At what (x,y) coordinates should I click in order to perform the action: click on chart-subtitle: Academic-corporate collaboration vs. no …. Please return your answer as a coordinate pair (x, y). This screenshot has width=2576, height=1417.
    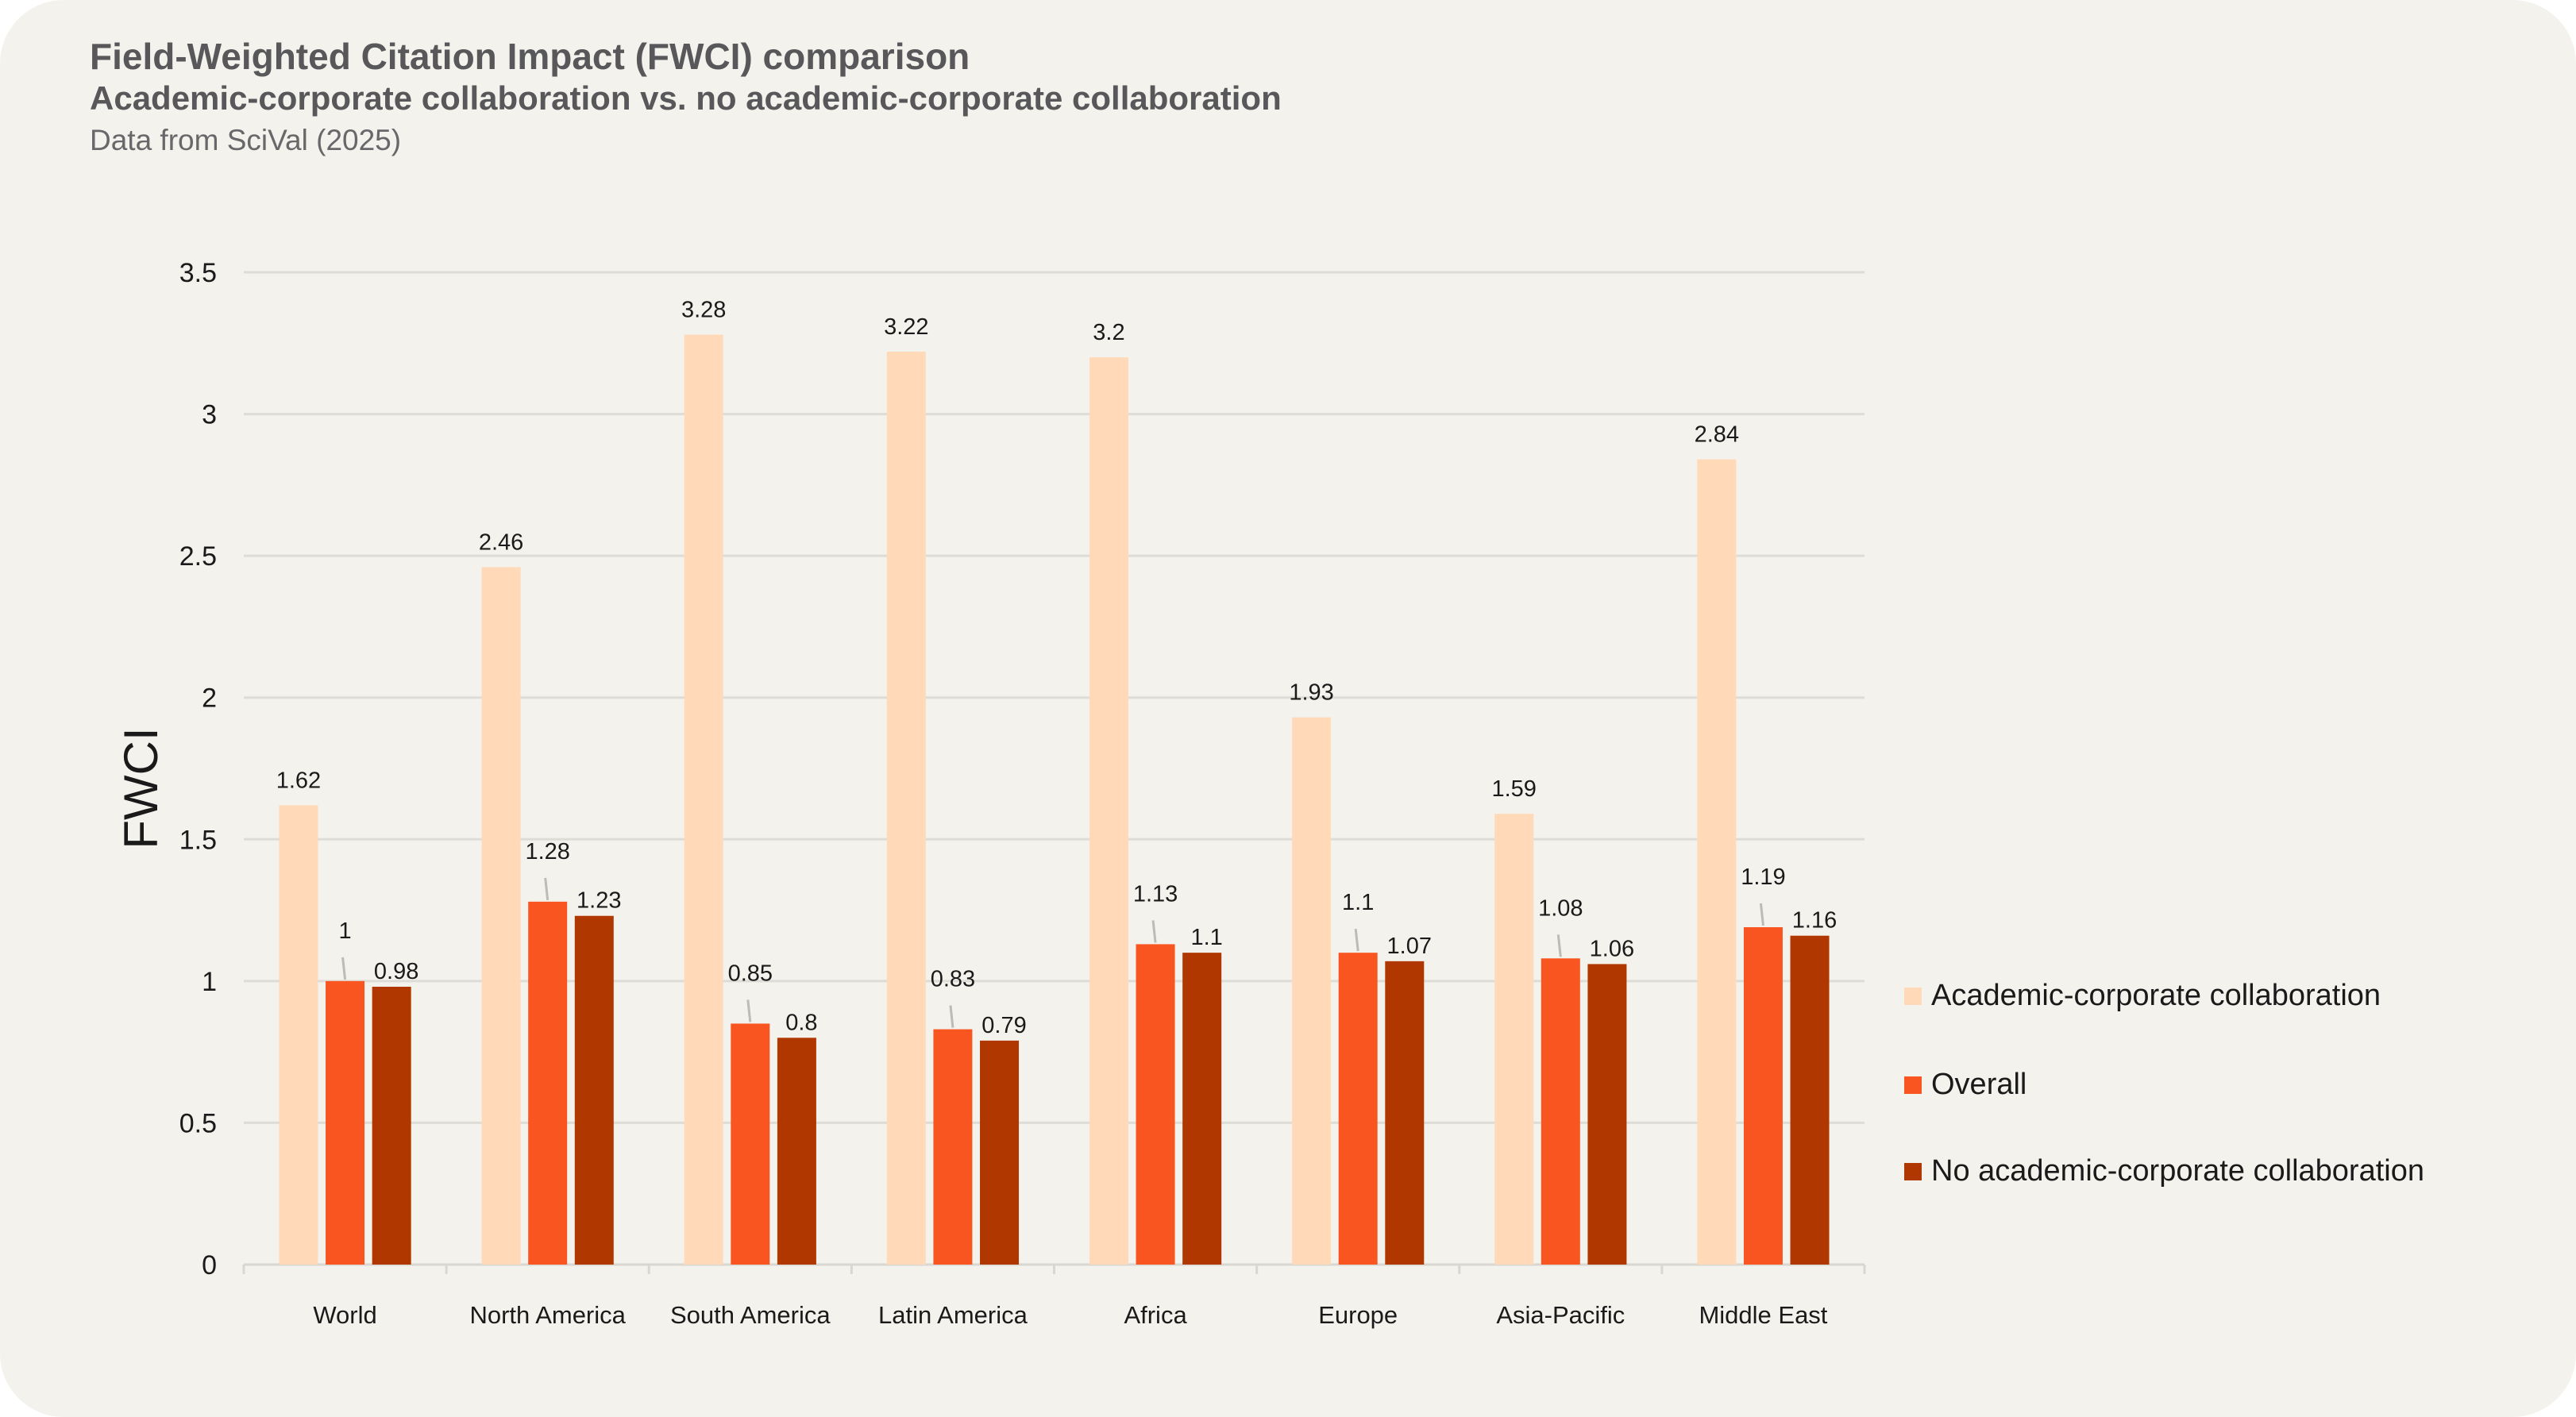
    Looking at the image, I should click on (686, 98).